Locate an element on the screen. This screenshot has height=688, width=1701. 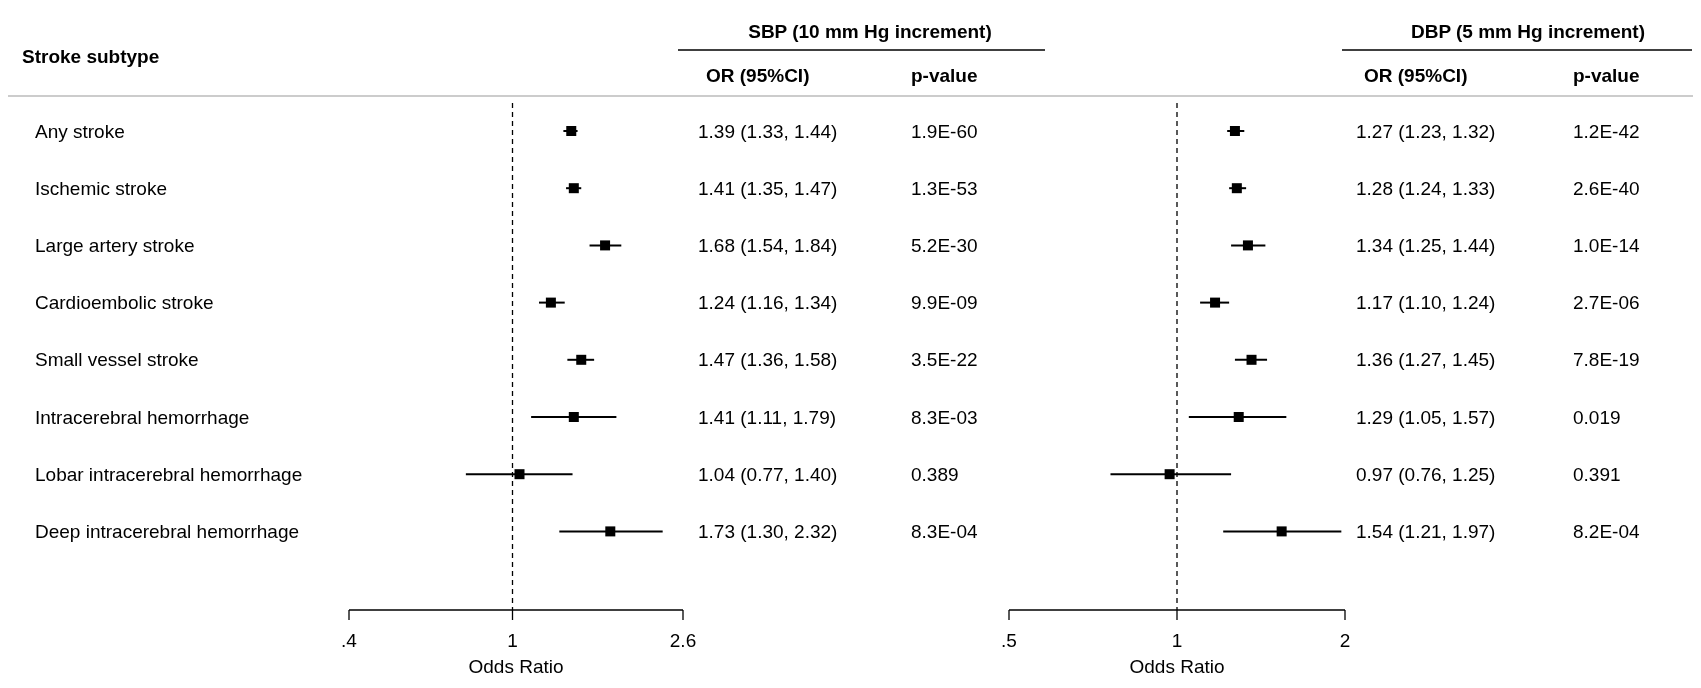
data-label: 1.04 (0.77, 1.40) is located at coordinates (768, 474).